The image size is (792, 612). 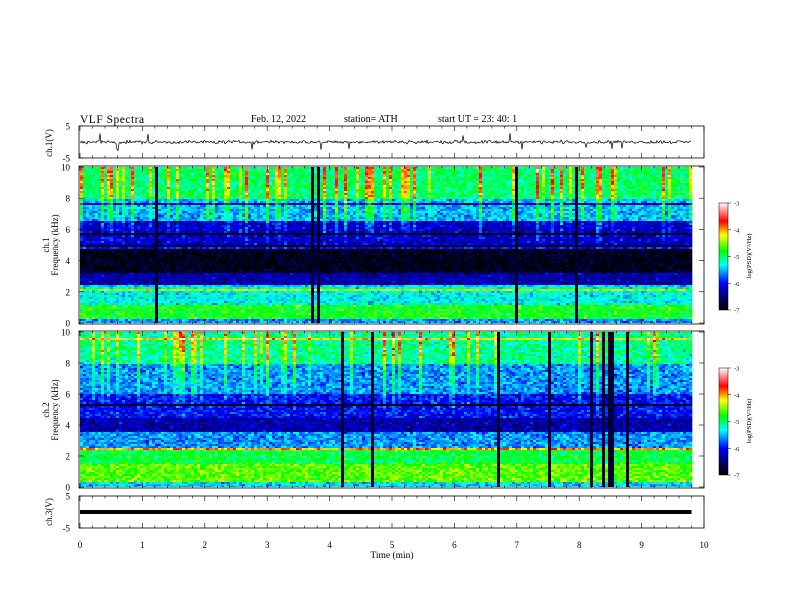 I want to click on ch2-spectrogram-ylabel-frequency: Frequency (kHz), so click(x=55, y=409).